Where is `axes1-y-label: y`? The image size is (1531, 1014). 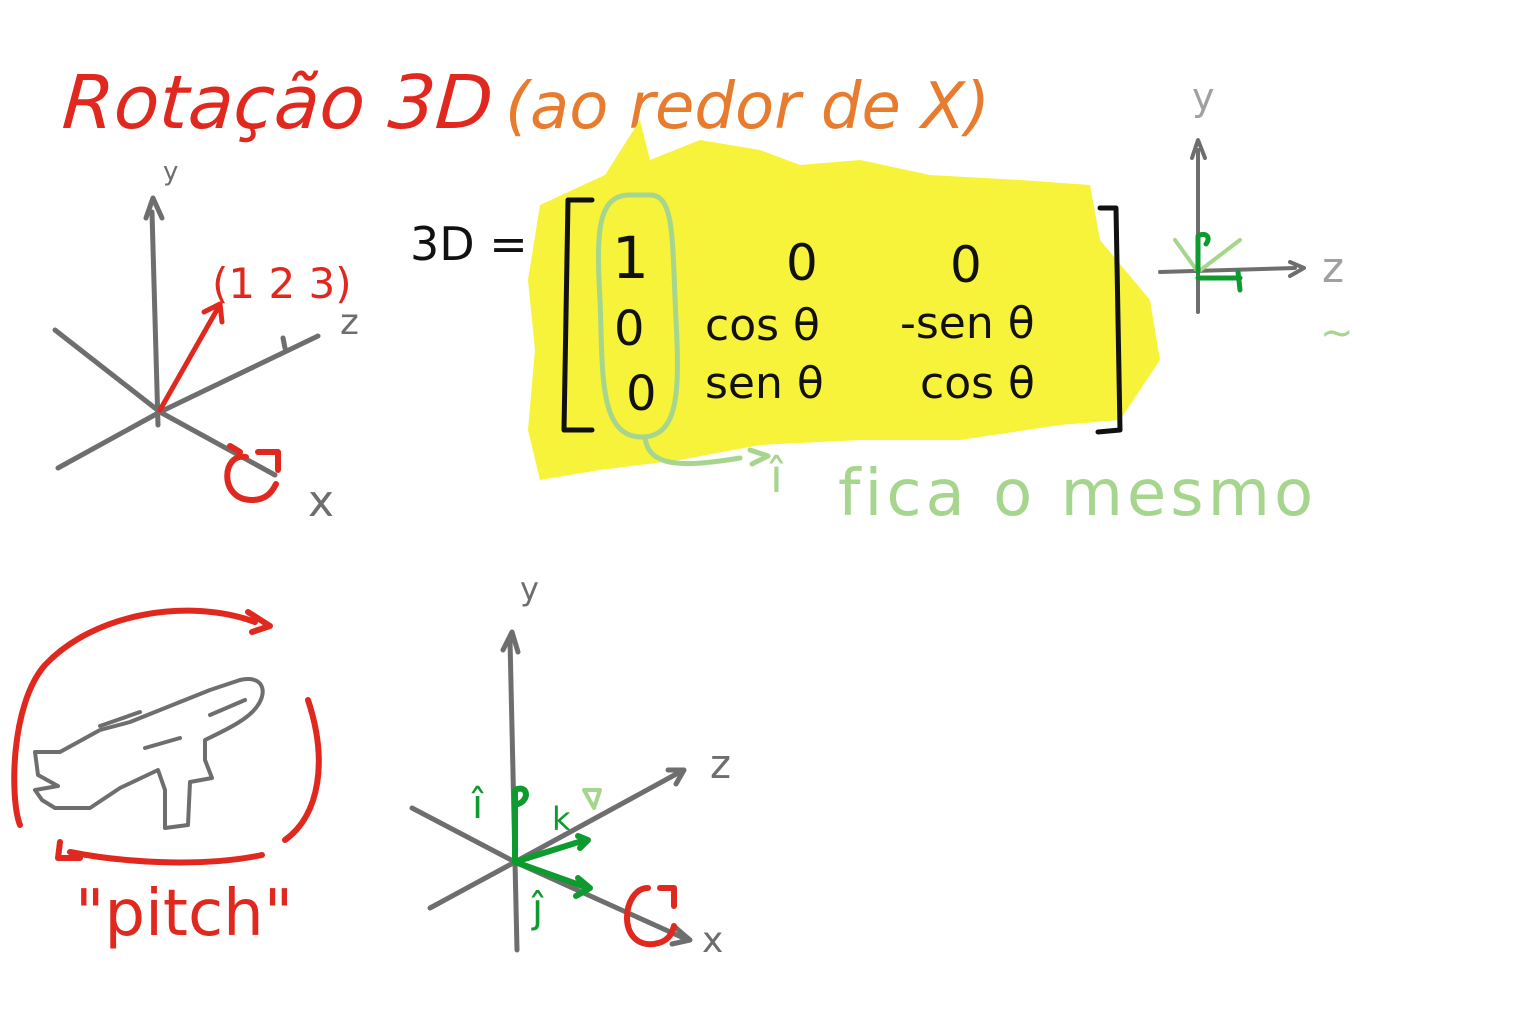
axes1-y-label: y is located at coordinates (170, 172).